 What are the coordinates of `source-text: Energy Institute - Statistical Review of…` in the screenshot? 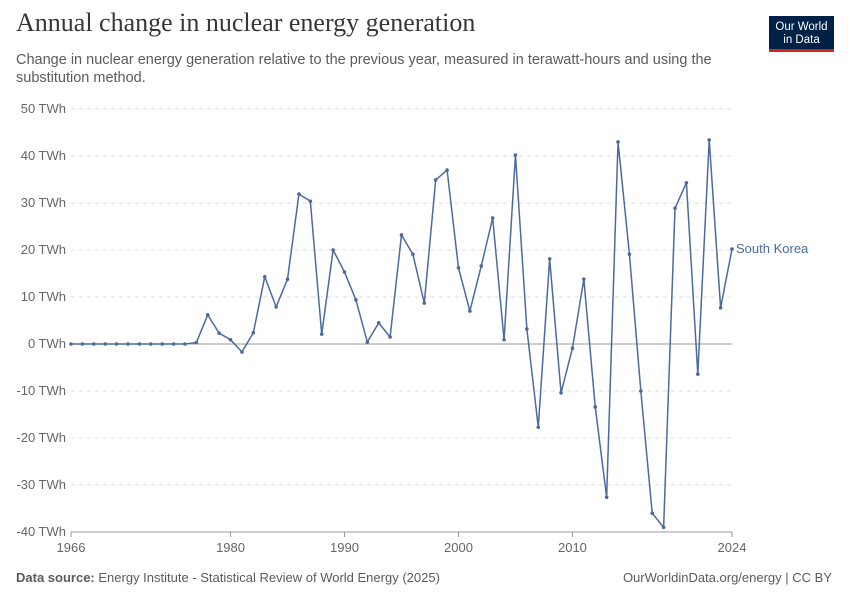 It's located at (269, 577).